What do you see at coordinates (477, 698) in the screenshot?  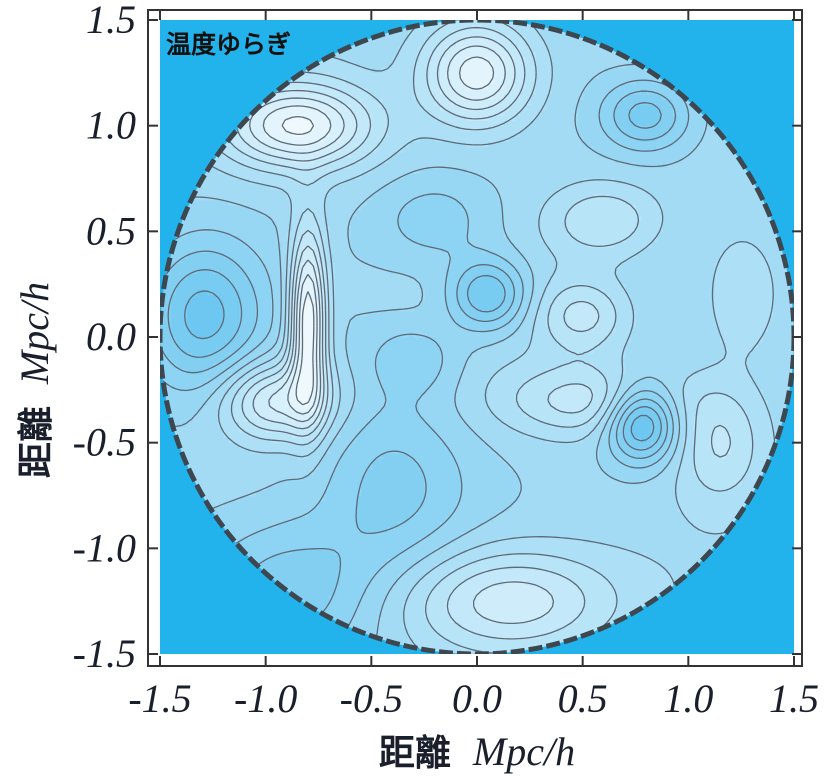 I see `x-tick-label: 0.0` at bounding box center [477, 698].